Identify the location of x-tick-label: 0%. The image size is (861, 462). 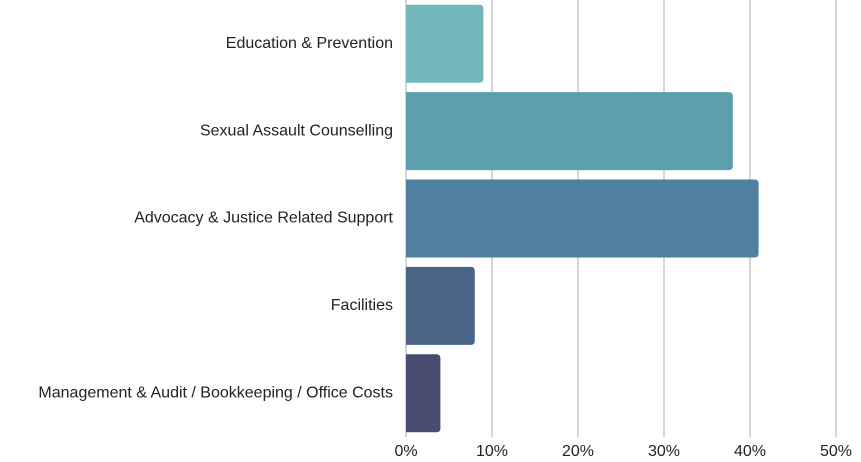
(405, 451).